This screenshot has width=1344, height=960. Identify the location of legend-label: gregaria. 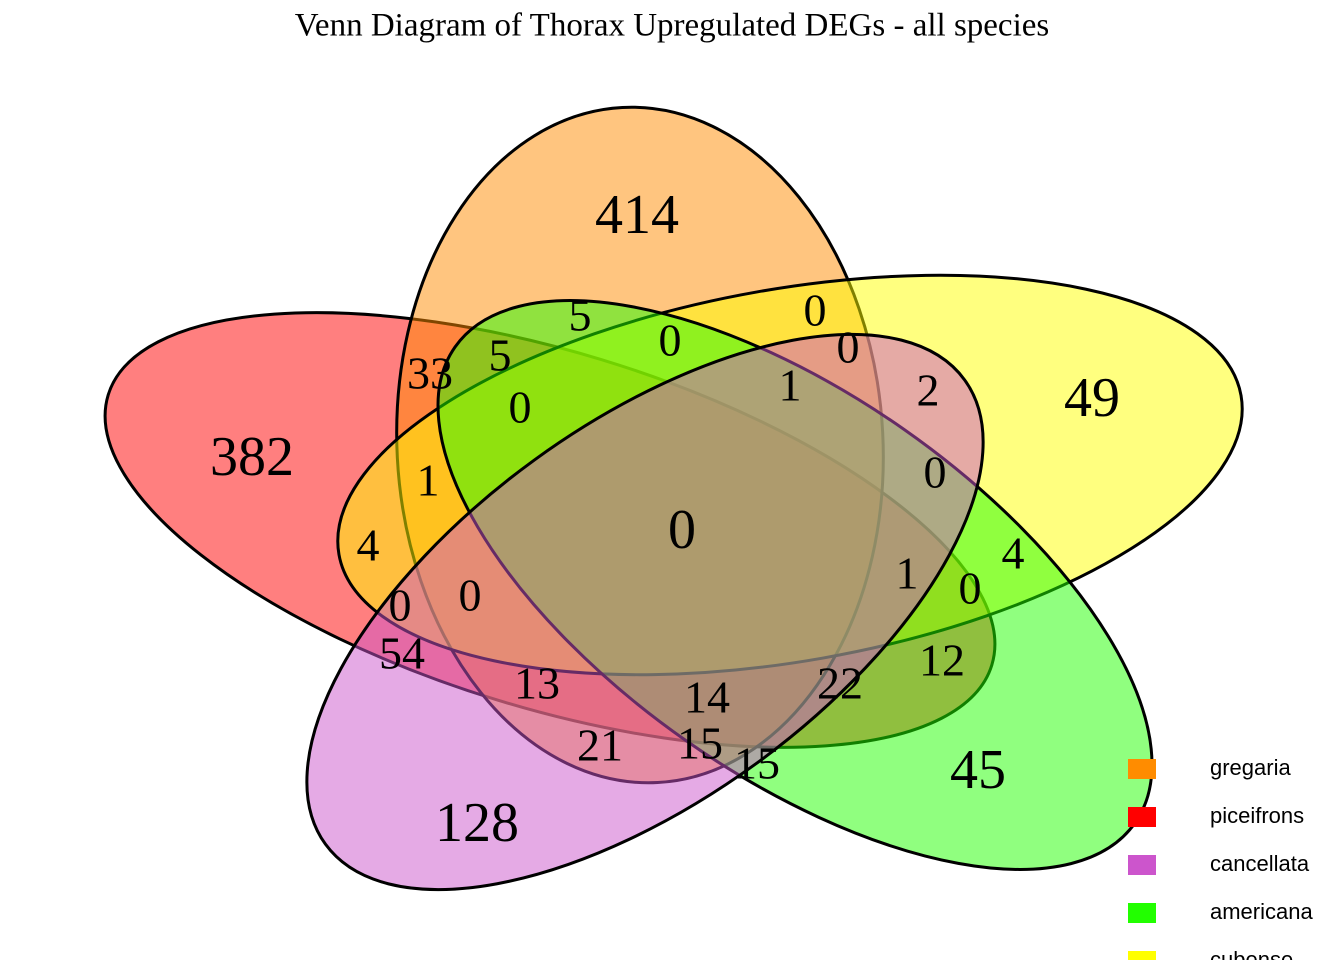
(1250, 767).